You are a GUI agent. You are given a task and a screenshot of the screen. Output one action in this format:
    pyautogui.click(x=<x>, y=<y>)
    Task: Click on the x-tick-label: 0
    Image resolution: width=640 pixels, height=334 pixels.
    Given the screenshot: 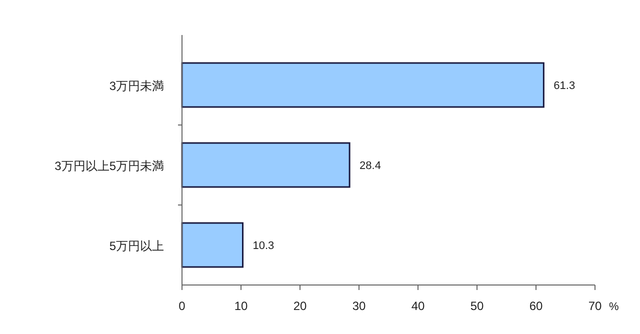 What is the action you would take?
    pyautogui.click(x=182, y=306)
    